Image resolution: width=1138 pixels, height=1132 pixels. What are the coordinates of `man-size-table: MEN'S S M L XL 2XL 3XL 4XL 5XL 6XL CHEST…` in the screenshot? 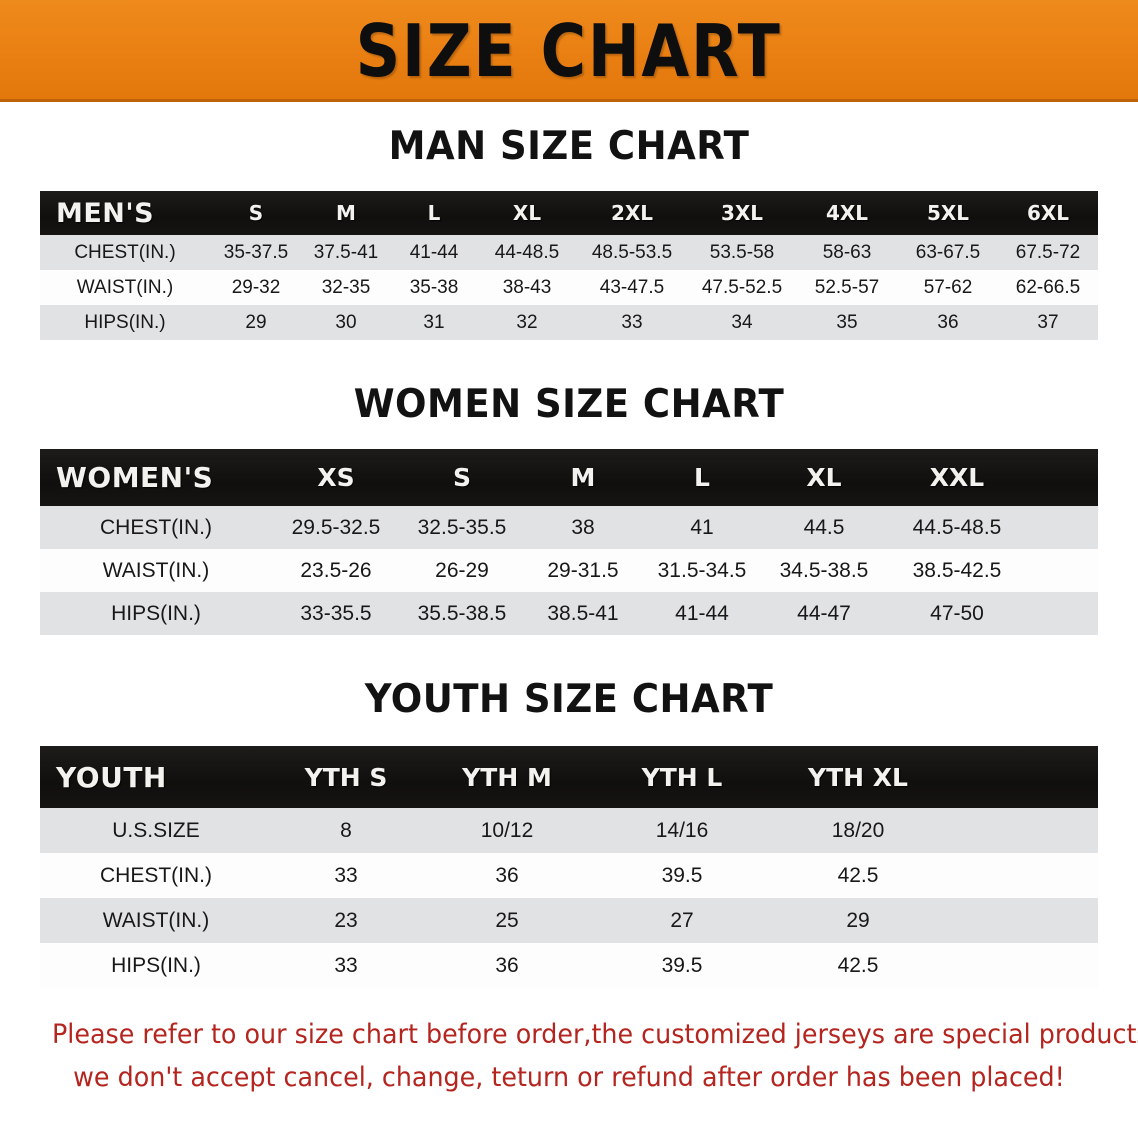 It's located at (569, 265).